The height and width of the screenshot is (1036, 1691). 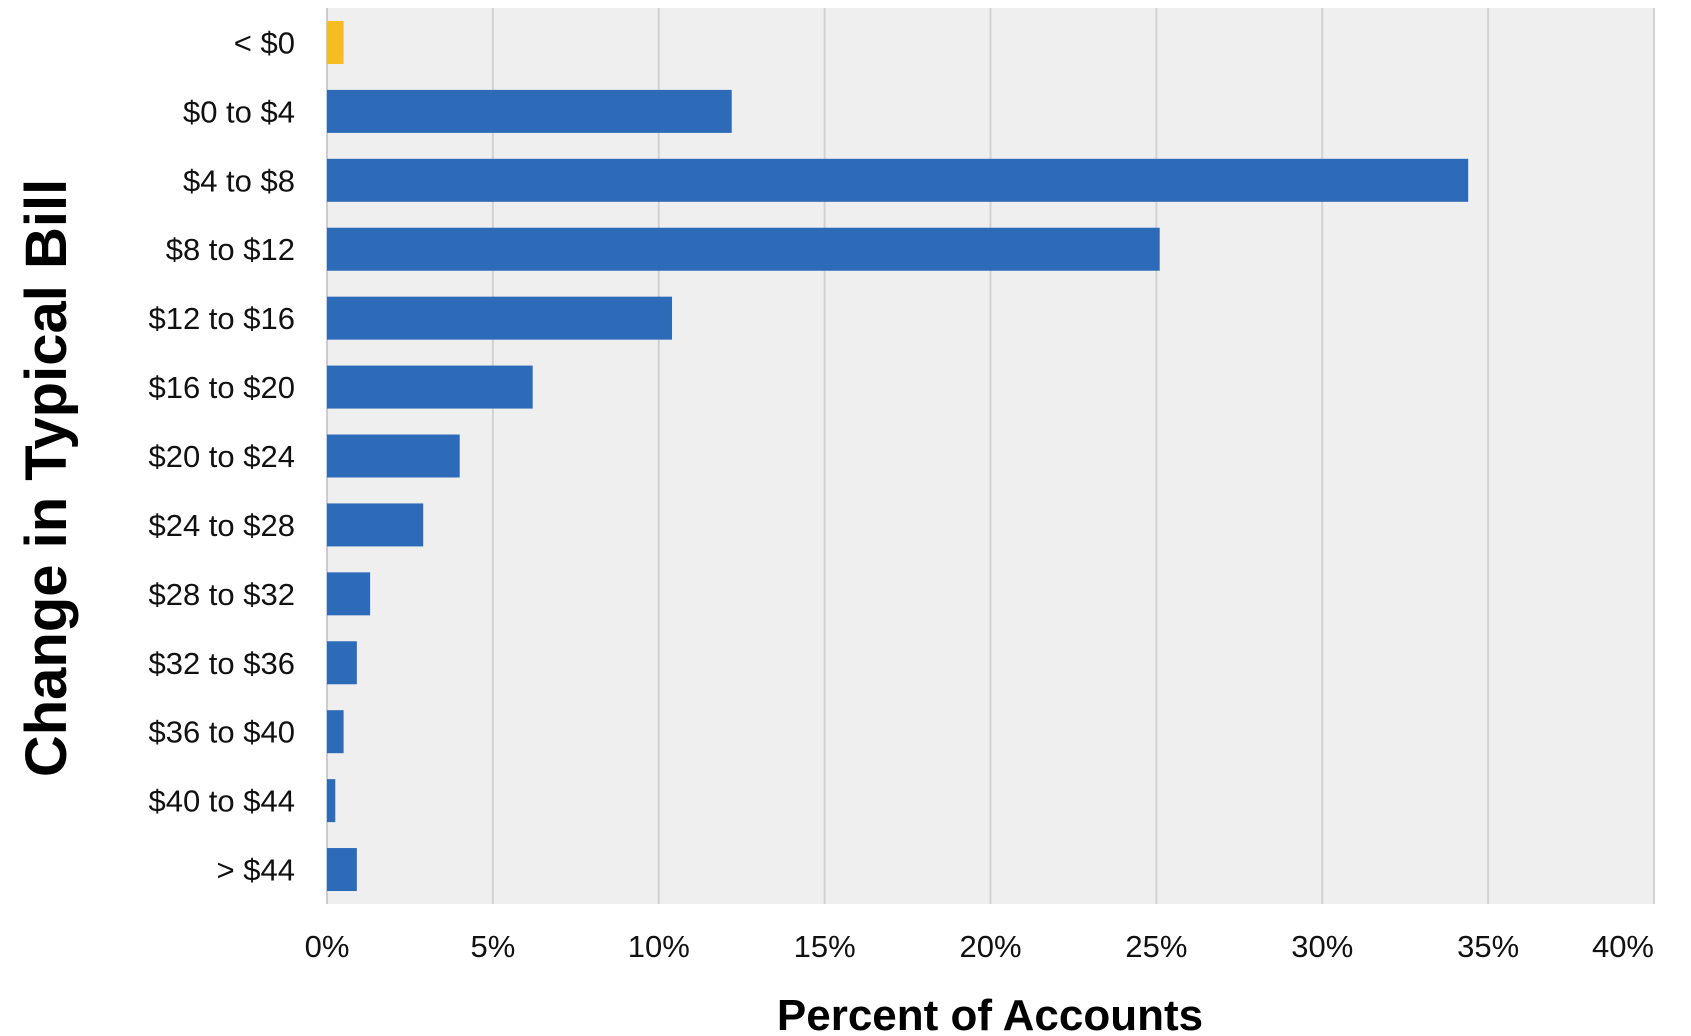 I want to click on category-label: $8 to $12, so click(x=230, y=249).